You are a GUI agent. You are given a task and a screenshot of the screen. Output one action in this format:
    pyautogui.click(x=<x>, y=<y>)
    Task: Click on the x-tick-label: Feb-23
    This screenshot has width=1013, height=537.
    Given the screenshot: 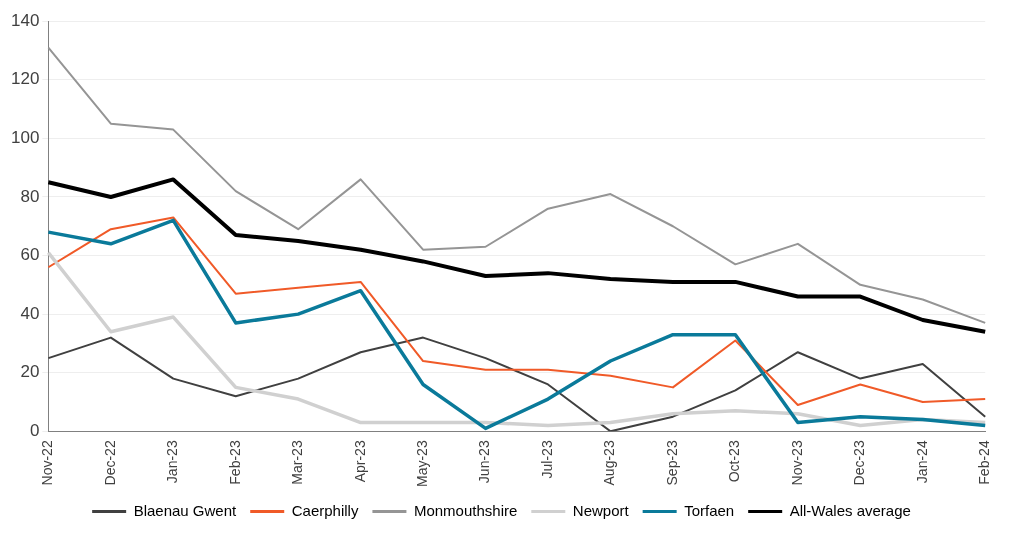 What is the action you would take?
    pyautogui.click(x=234, y=462)
    